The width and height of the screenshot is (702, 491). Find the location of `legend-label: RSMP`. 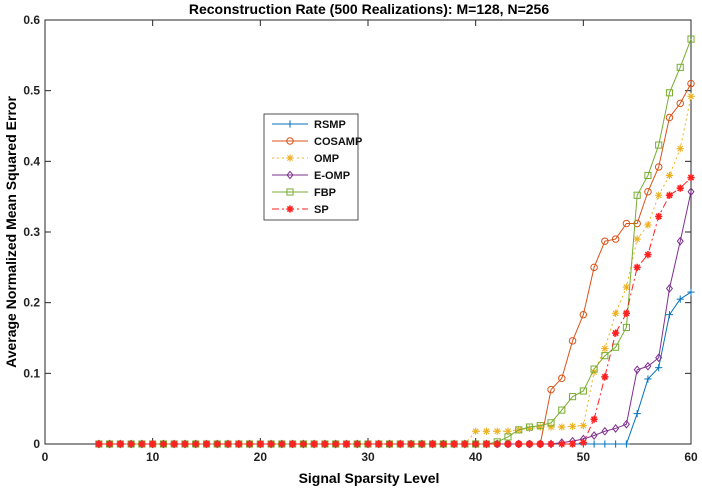

legend-label: RSMP is located at coordinates (330, 125).